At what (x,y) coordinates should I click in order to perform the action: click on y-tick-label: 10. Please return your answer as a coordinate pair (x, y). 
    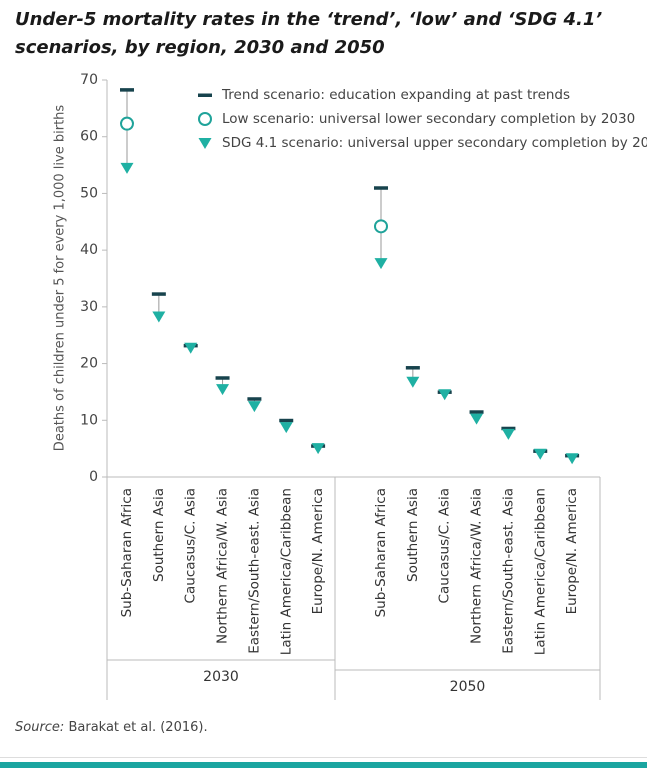
    Looking at the image, I should click on (89, 420).